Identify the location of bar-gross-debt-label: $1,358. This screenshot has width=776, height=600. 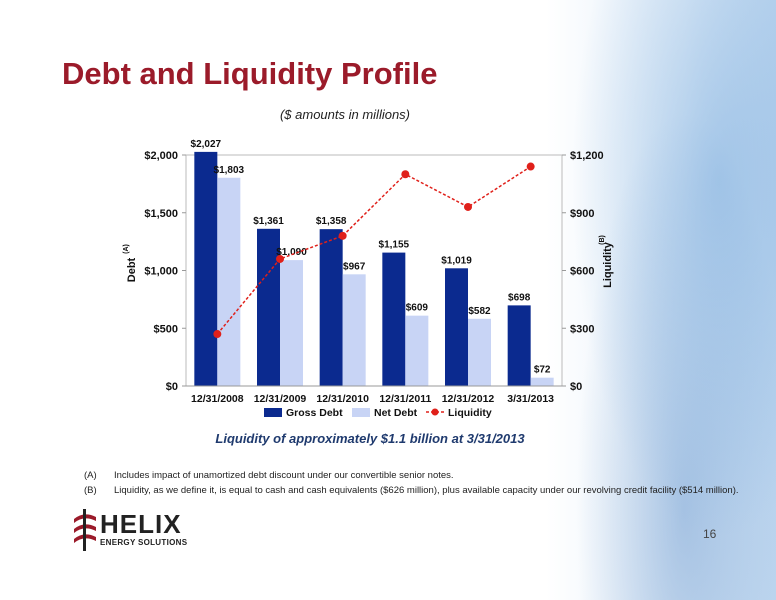
(331, 221).